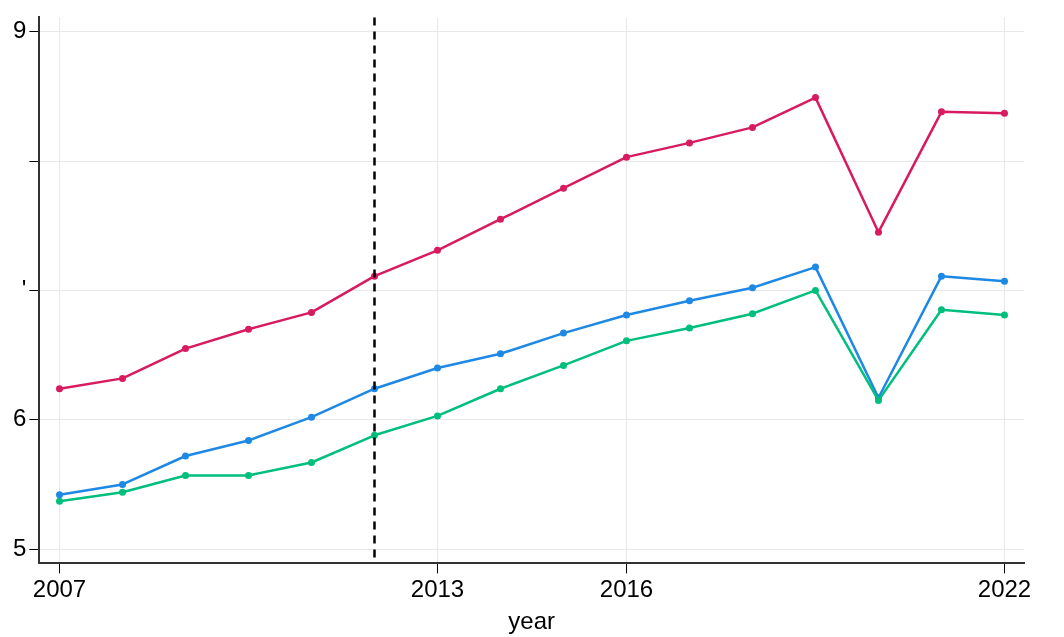 The image size is (1064, 637). Describe the element at coordinates (19, 30) in the screenshot. I see `y-tick-label: 9` at that location.